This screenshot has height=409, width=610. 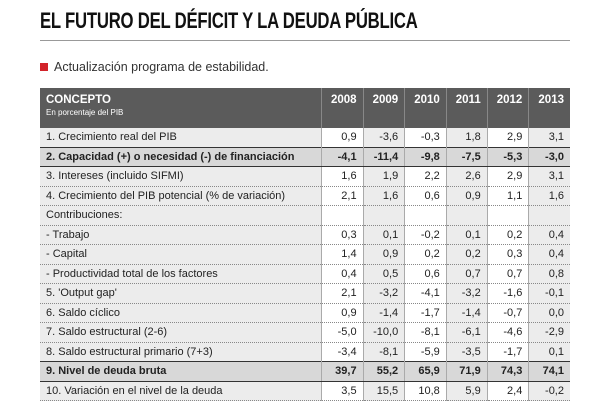 I want to click on year-header: 2009, so click(x=383, y=108).